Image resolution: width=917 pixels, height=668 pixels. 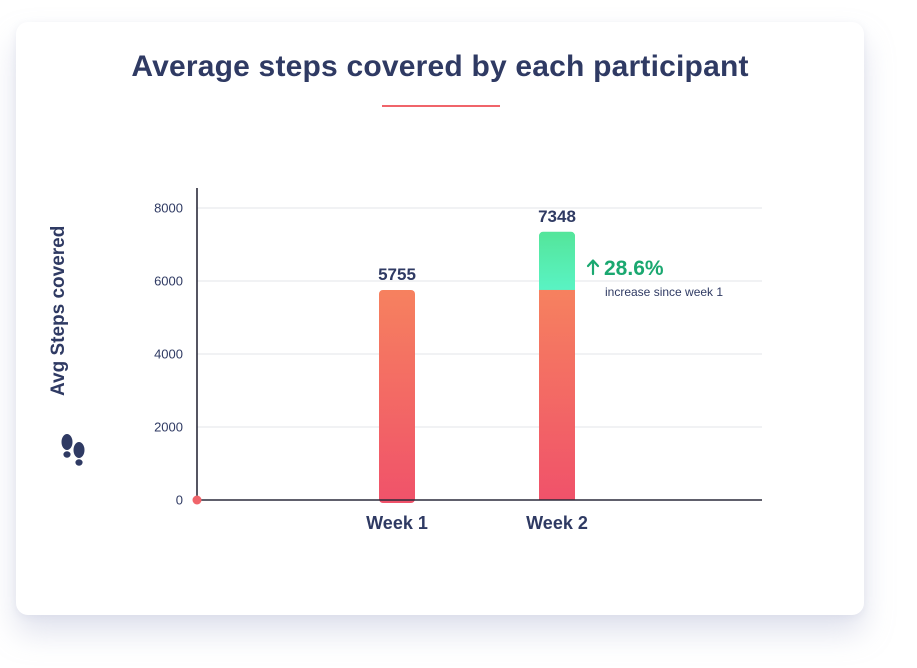 I want to click on data-label: 5755, so click(x=397, y=274).